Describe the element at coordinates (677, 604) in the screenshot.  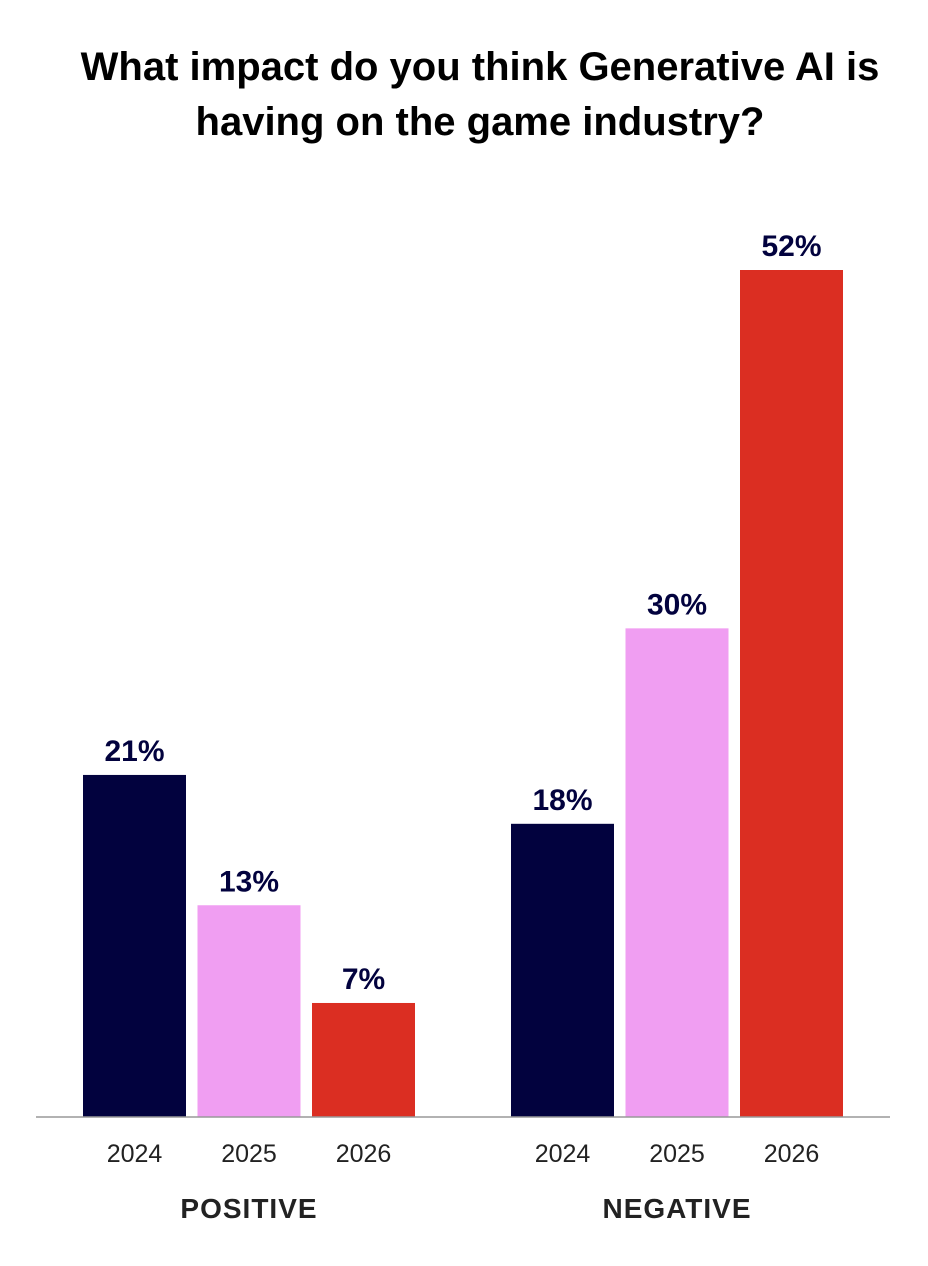
I see `value-label-negative-2025: 30%` at that location.